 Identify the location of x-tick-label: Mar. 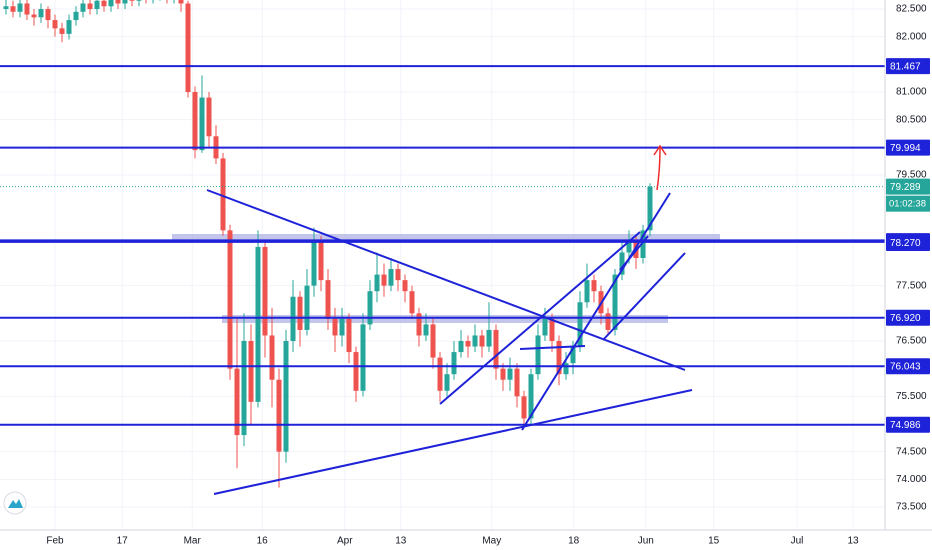
(193, 541).